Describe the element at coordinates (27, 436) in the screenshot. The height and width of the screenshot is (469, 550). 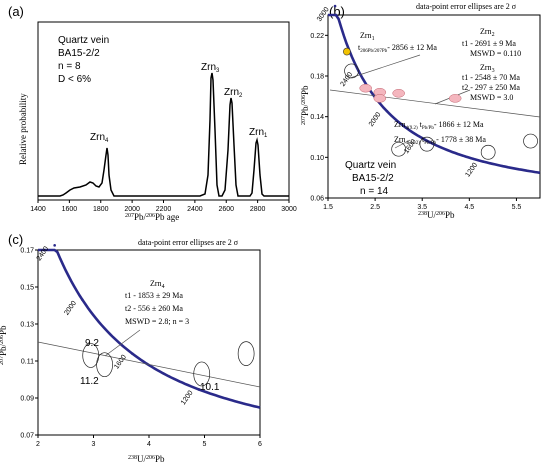
I see `ytick-label: 0.07` at that location.